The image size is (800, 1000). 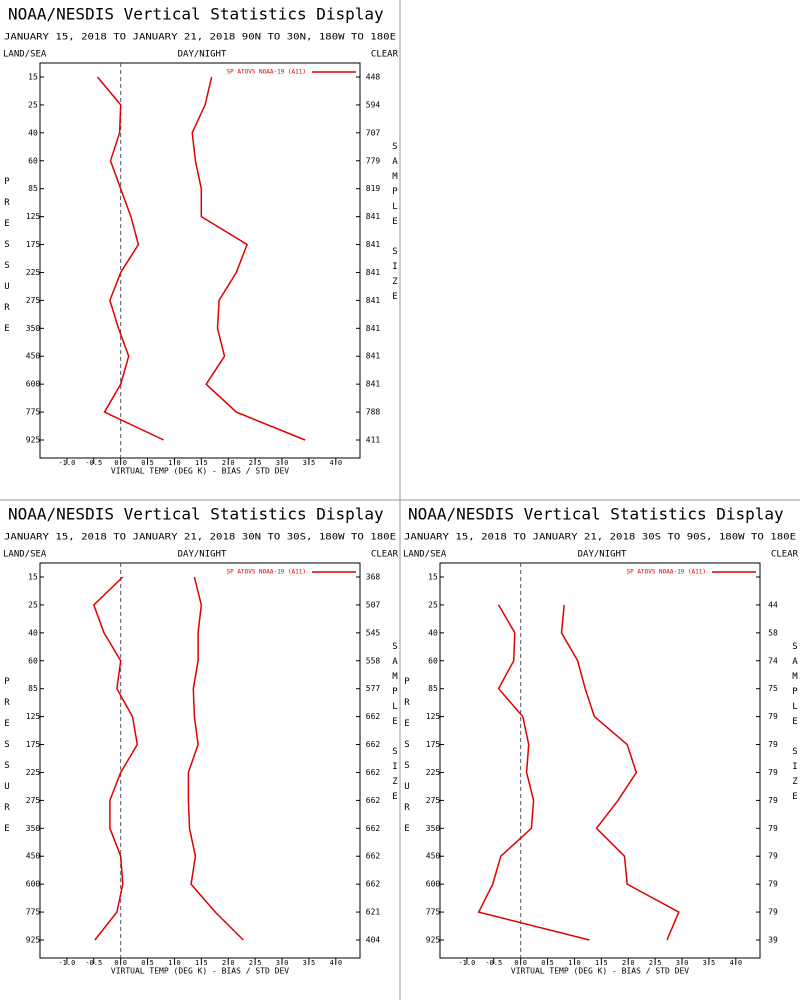 I want to click on legend-label: SP ATOVS NOAA-19 (A11), so click(x=266, y=572).